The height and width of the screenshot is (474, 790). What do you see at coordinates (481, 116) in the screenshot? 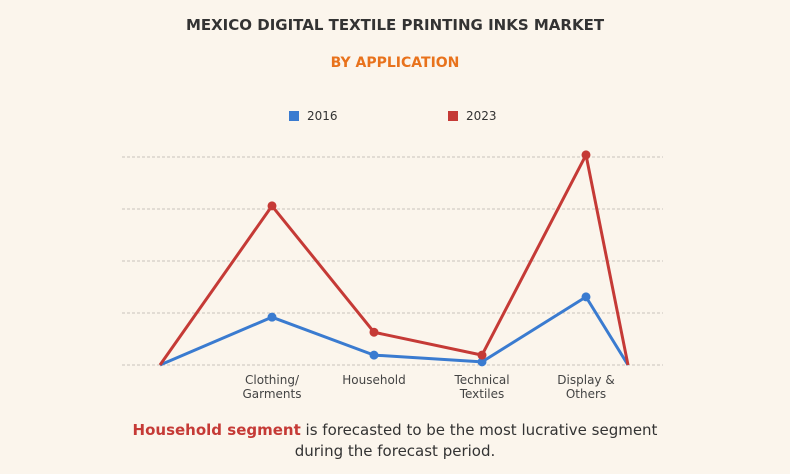
I see `legend-label: 2023` at bounding box center [481, 116].